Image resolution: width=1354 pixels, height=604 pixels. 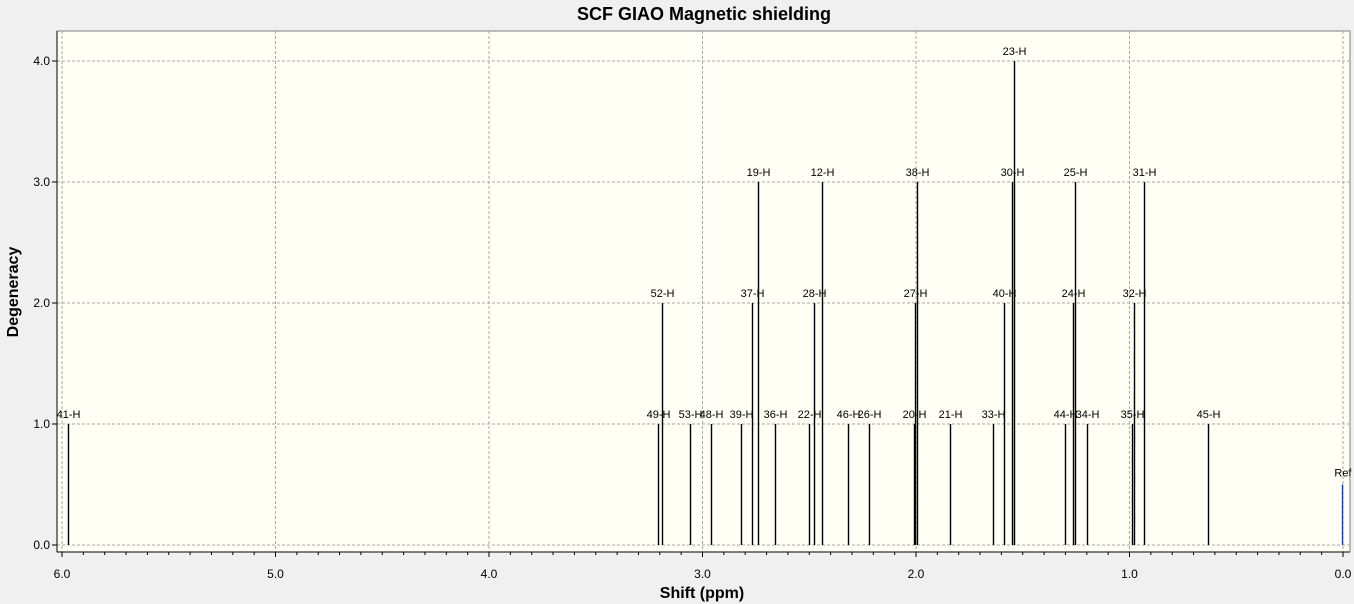 I want to click on peak-label: 40-H, so click(x=1005, y=294).